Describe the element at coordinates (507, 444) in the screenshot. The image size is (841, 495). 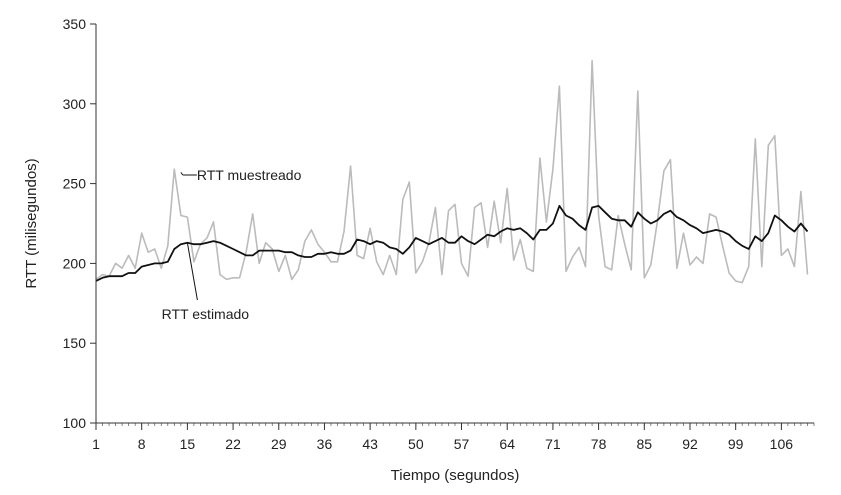
I see `x-tick-label: 64` at that location.